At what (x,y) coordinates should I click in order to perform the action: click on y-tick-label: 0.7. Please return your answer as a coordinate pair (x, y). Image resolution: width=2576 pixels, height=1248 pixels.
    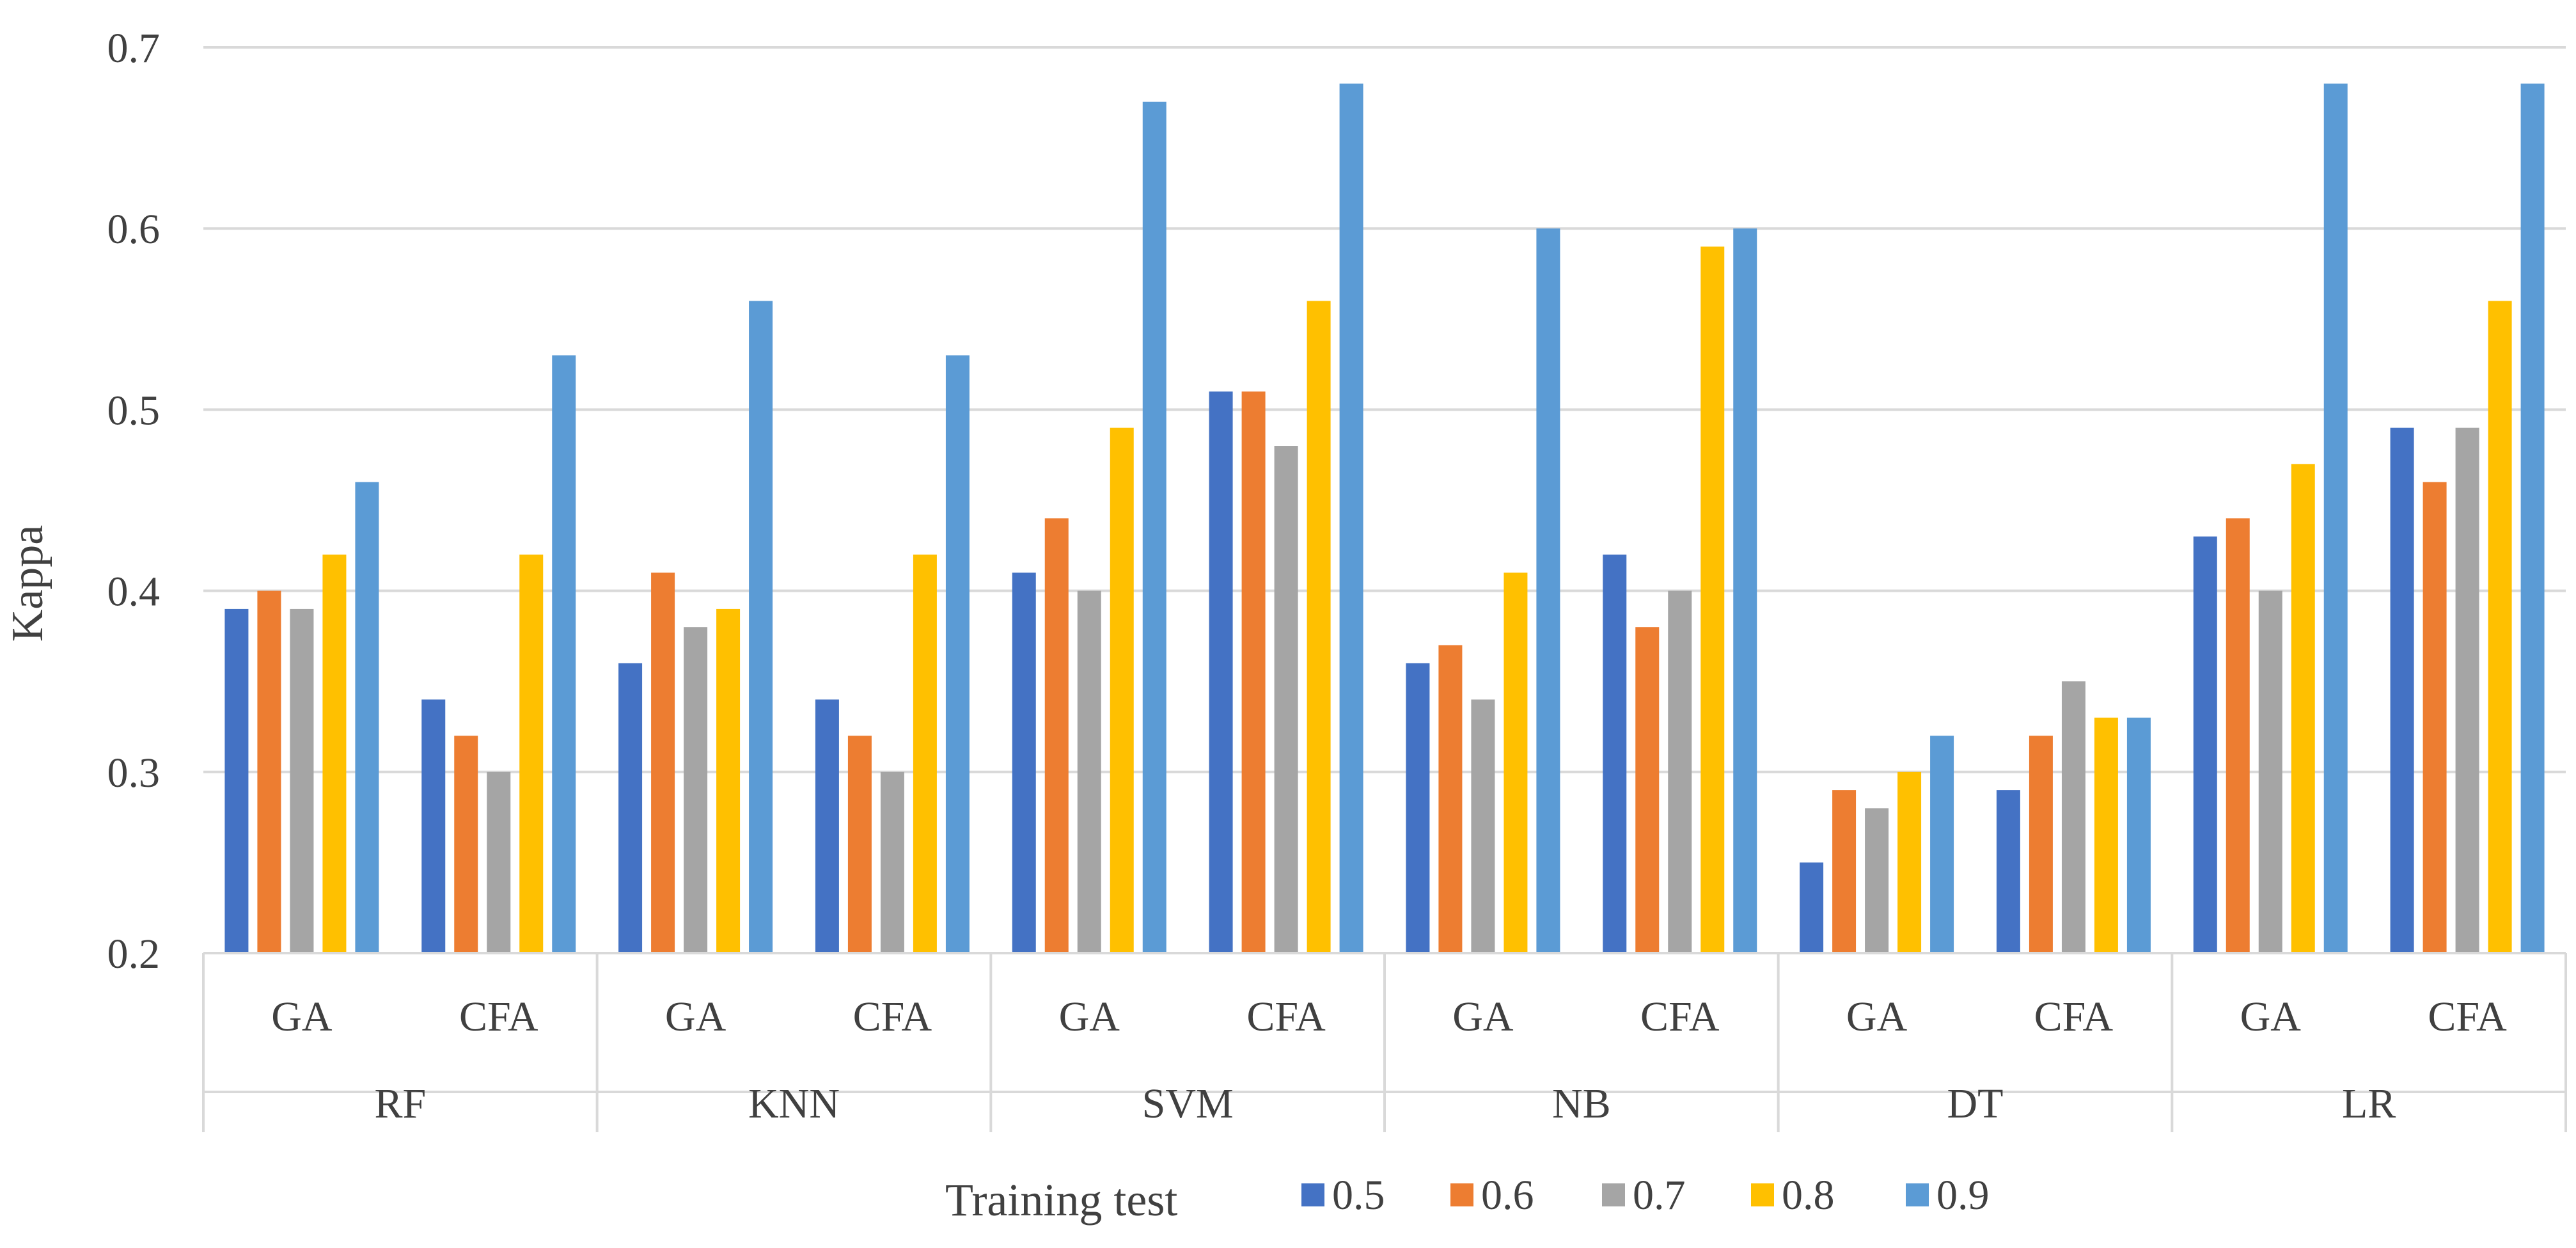
    Looking at the image, I should click on (134, 48).